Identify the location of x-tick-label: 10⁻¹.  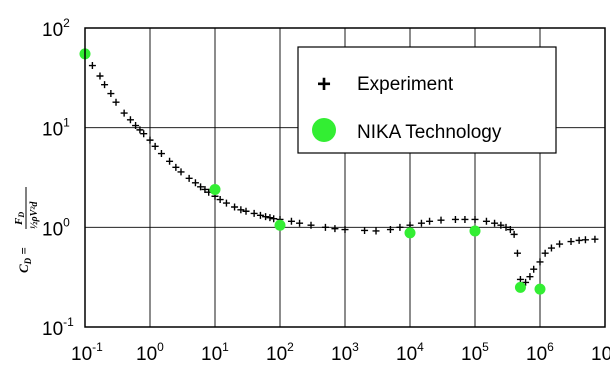
(87, 352).